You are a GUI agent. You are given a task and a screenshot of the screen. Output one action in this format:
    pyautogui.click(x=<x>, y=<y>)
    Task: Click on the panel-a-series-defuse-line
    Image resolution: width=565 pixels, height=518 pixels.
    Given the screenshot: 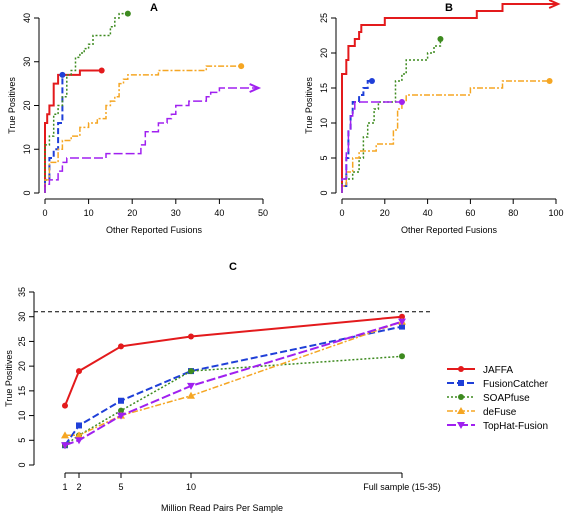 What is the action you would take?
    pyautogui.click(x=143, y=129)
    